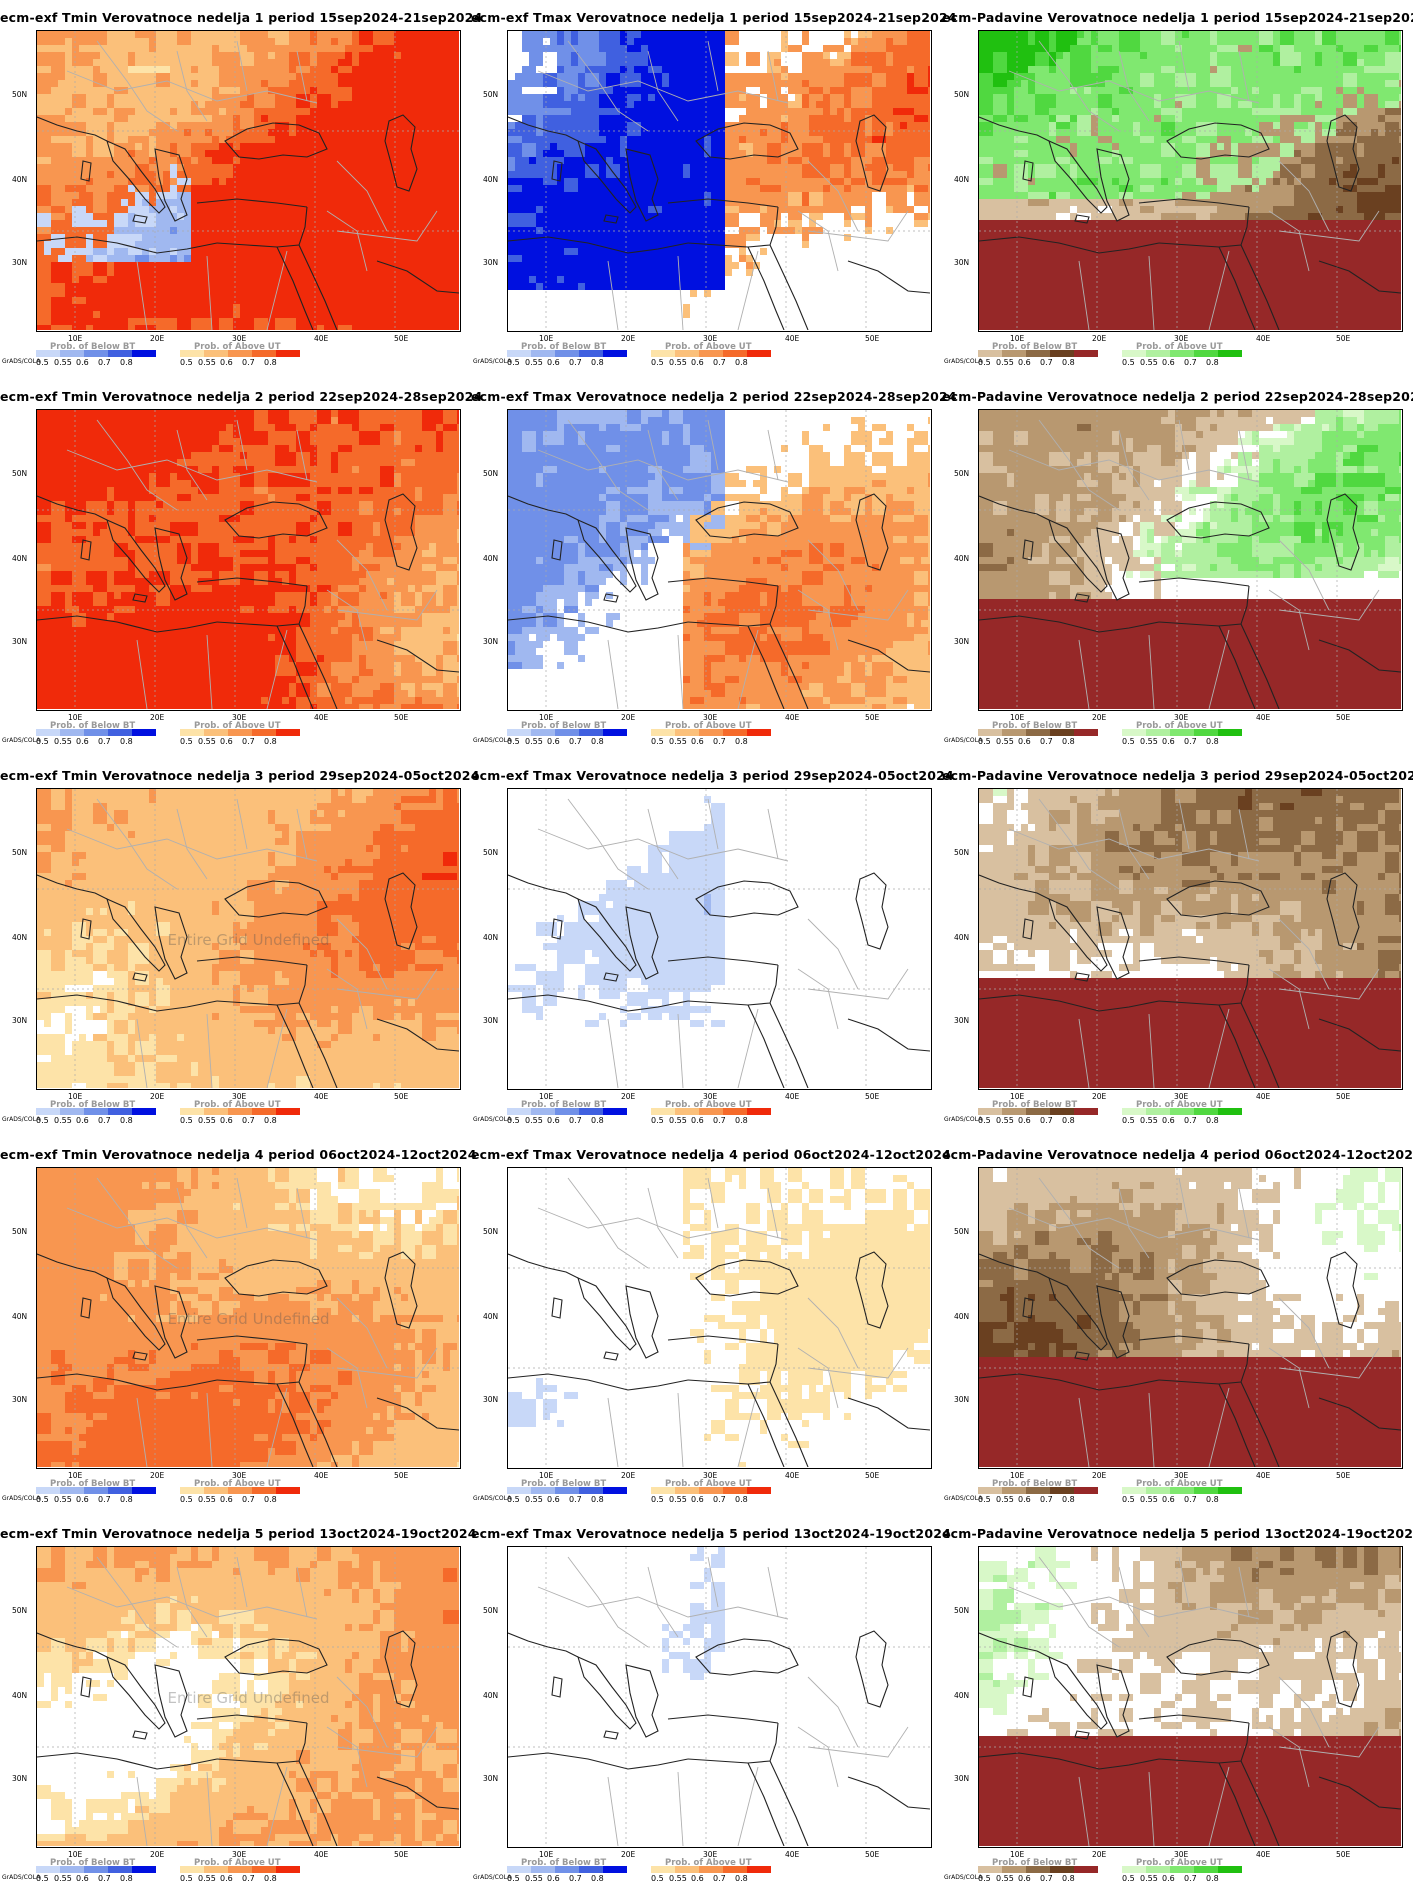  Describe the element at coordinates (628, 1096) in the screenshot. I see `longitude-label: 20E` at that location.